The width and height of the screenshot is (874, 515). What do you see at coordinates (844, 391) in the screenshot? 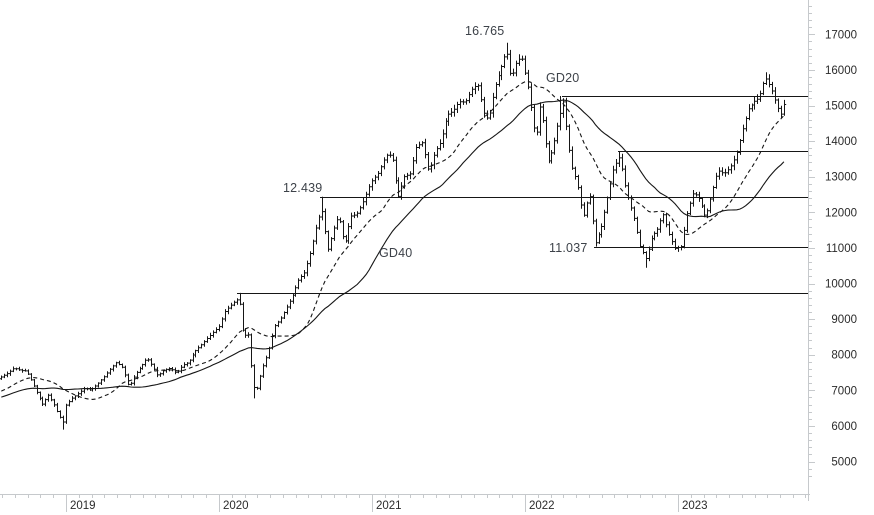
I see `y-axis-label: 7000` at bounding box center [844, 391].